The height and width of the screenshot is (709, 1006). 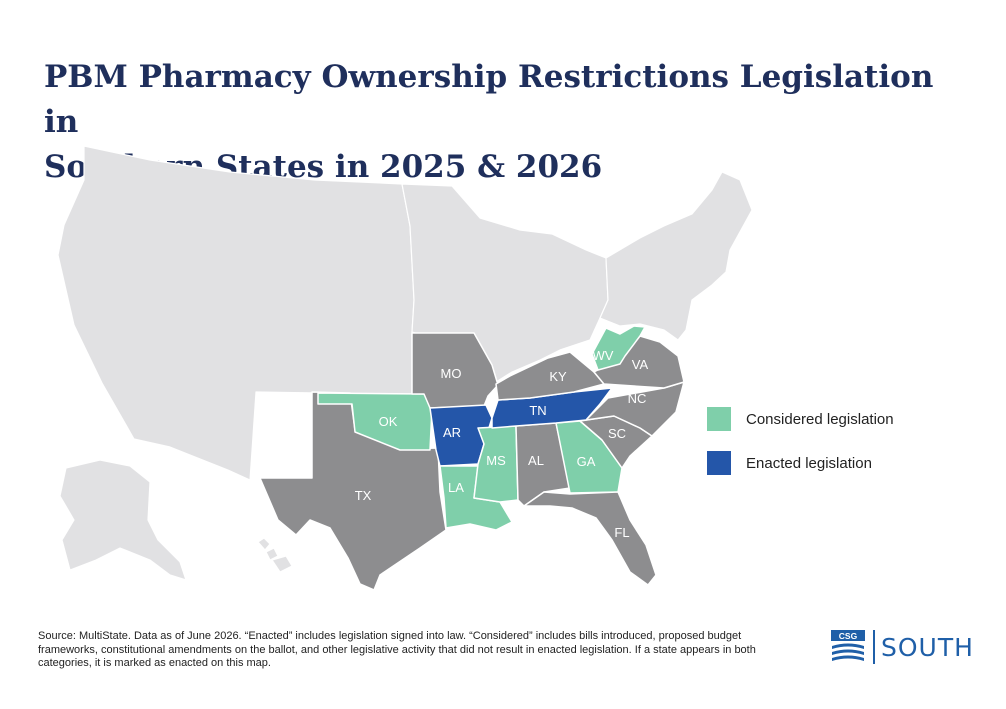 I want to click on state-wv, so click(x=618, y=348).